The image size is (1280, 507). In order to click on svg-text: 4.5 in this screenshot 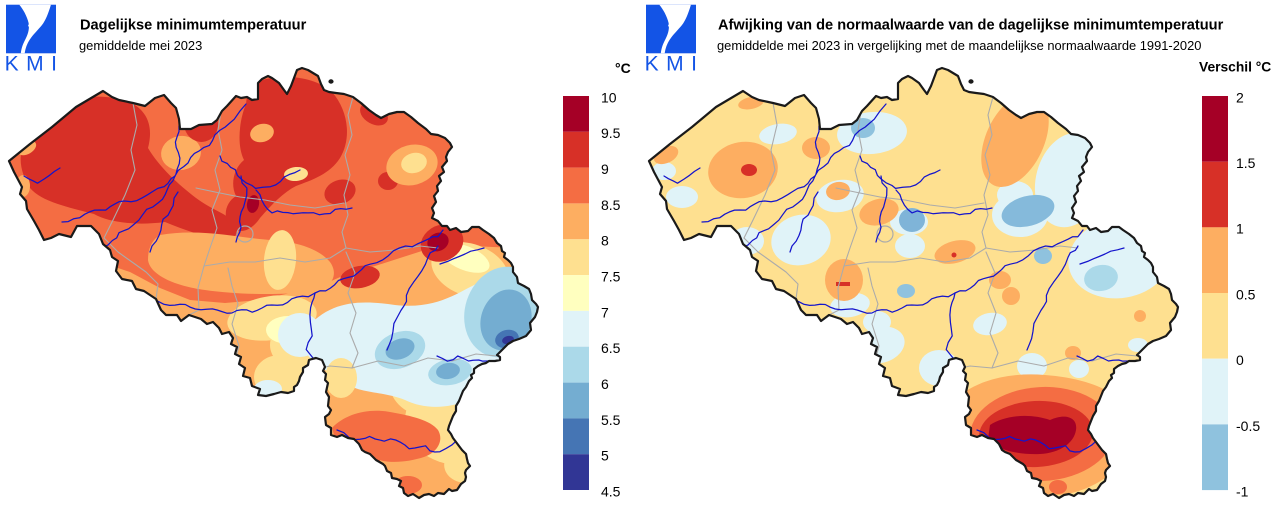, I will do `click(611, 491)`.